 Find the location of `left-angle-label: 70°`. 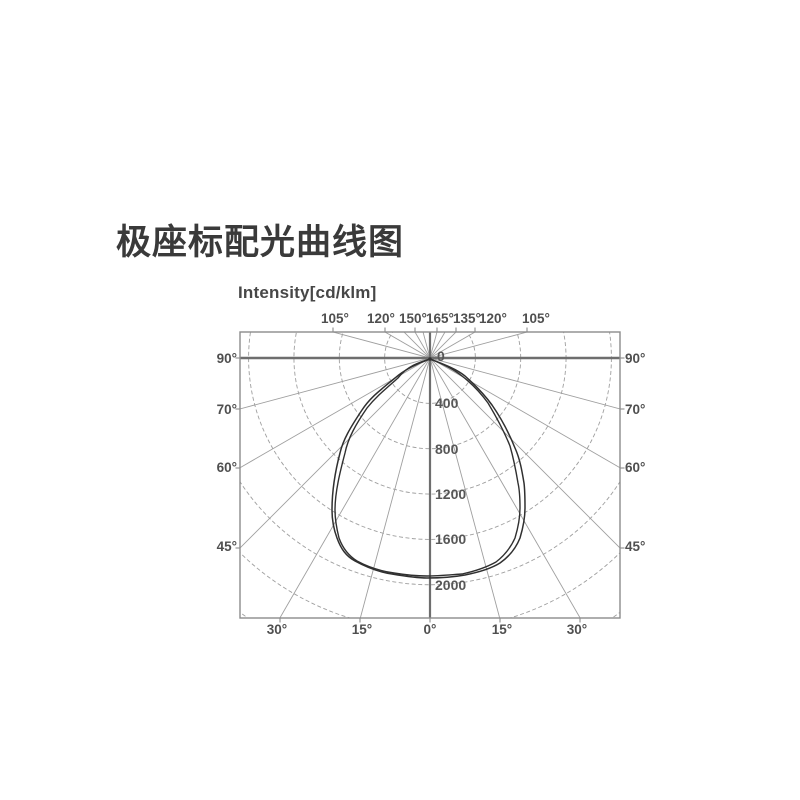

left-angle-label: 70° is located at coordinates (226, 409).